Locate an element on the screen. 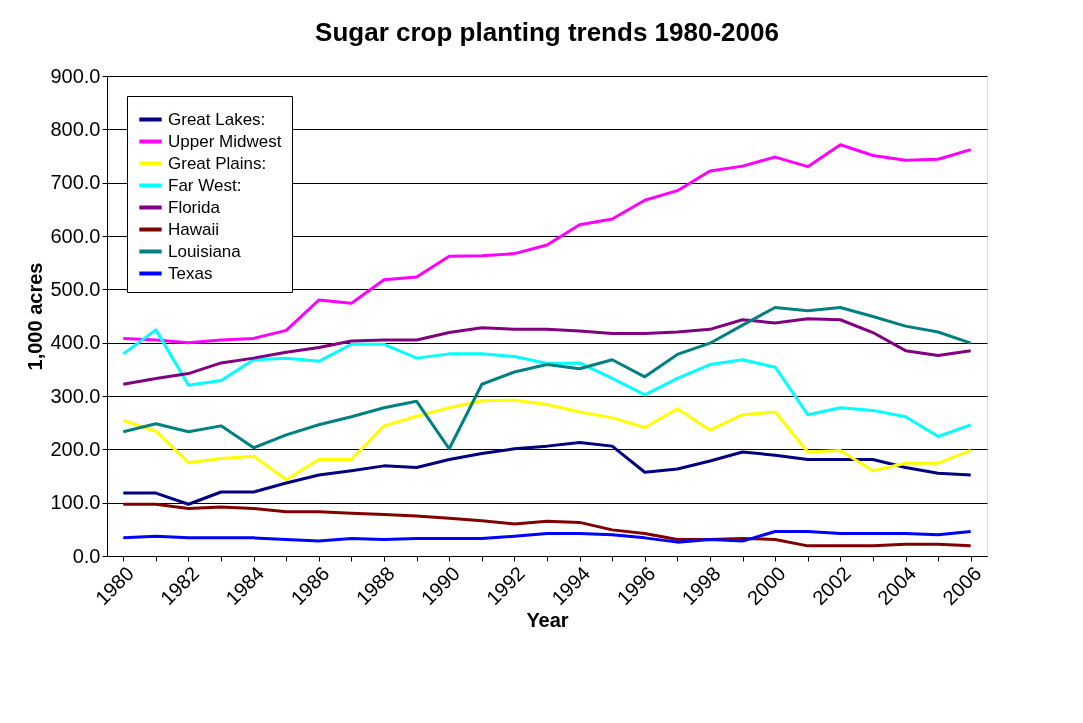 The width and height of the screenshot is (1083, 723). y-tick-label: 100.0 is located at coordinates (75, 502).